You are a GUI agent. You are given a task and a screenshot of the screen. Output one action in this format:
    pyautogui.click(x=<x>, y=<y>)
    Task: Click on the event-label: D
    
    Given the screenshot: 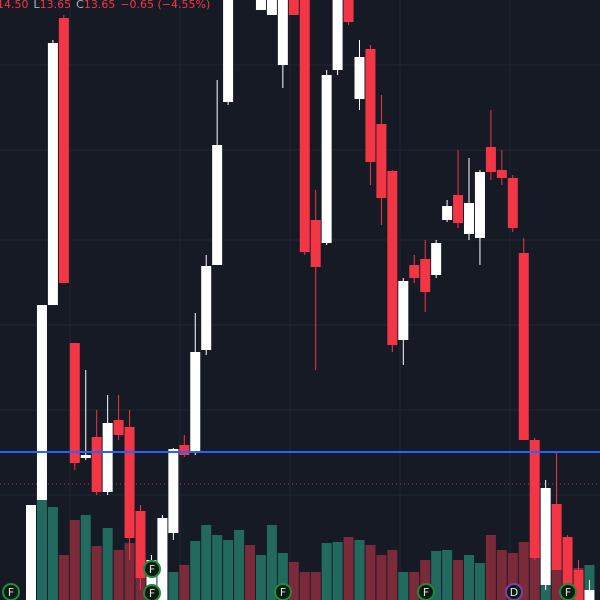 What is the action you would take?
    pyautogui.click(x=514, y=592)
    